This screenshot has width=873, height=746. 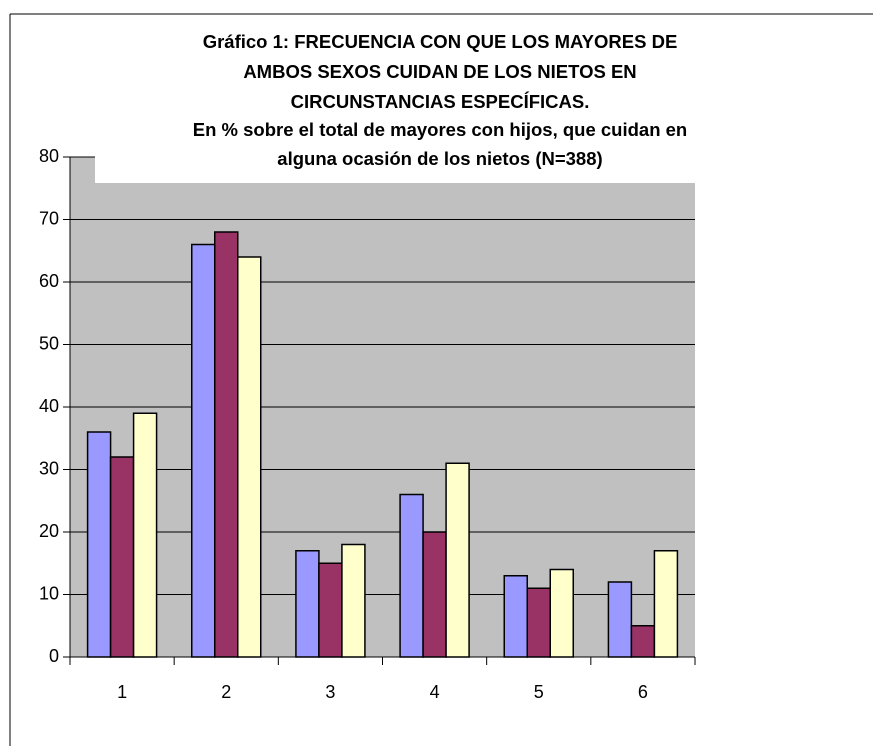 I want to click on chart-title: CIRCUNSTANCIAS ESPECÍFICAS., so click(x=440, y=101).